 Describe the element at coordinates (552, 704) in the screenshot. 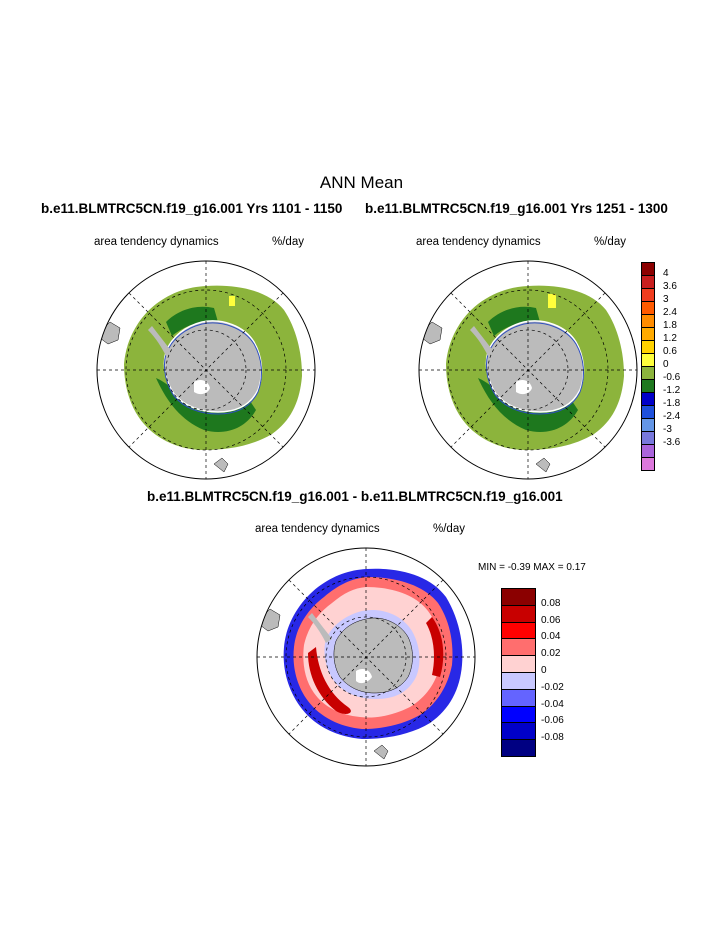

I see `diff-colorbar-label: -0.04` at that location.